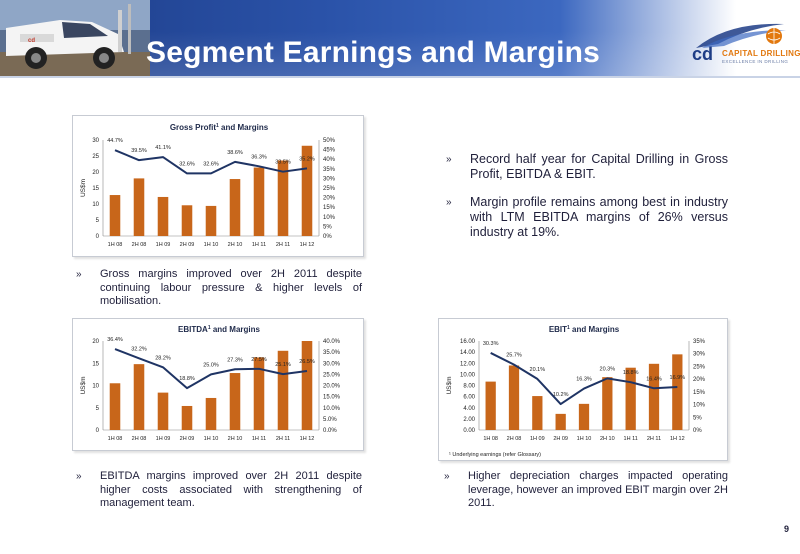 The height and width of the screenshot is (554, 800). I want to click on right-tick-label: 45%, so click(329, 151).